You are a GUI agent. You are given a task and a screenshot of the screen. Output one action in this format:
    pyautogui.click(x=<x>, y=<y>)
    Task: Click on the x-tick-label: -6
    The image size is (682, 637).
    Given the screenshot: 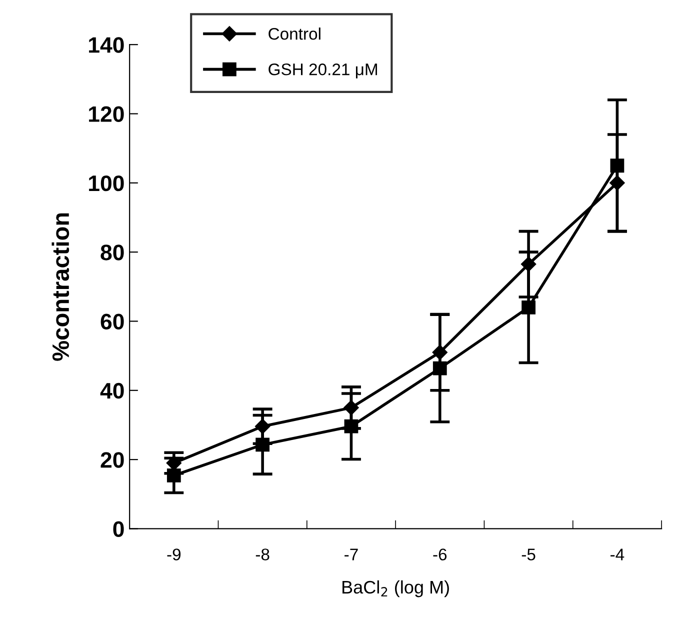 What is the action you would take?
    pyautogui.click(x=440, y=554)
    